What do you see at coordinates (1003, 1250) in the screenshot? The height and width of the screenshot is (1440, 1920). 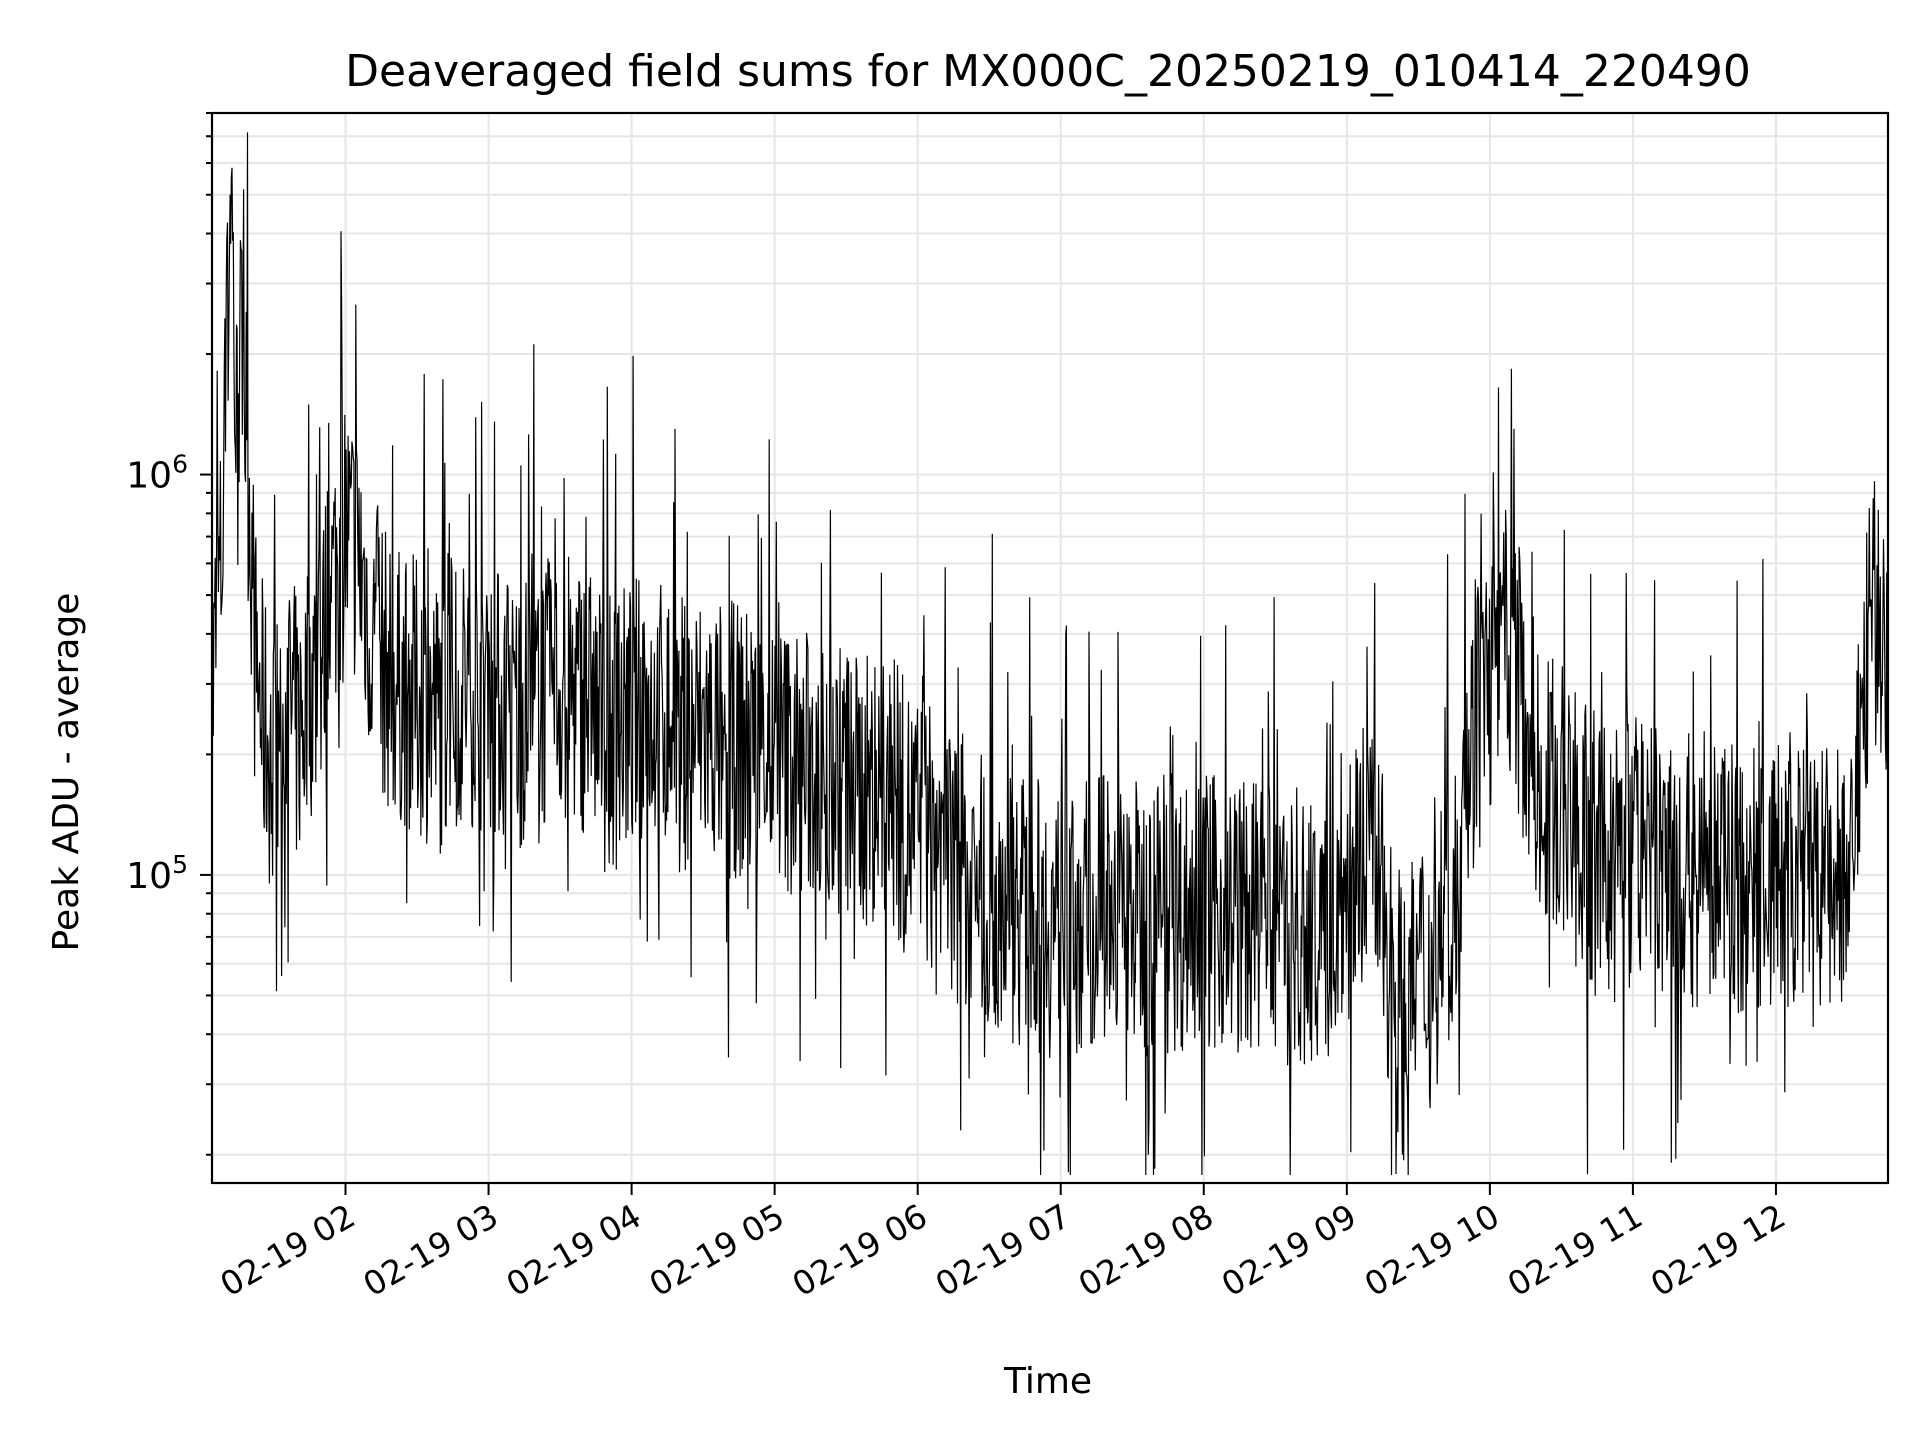 I see `x-tick-label: 02-19 07` at bounding box center [1003, 1250].